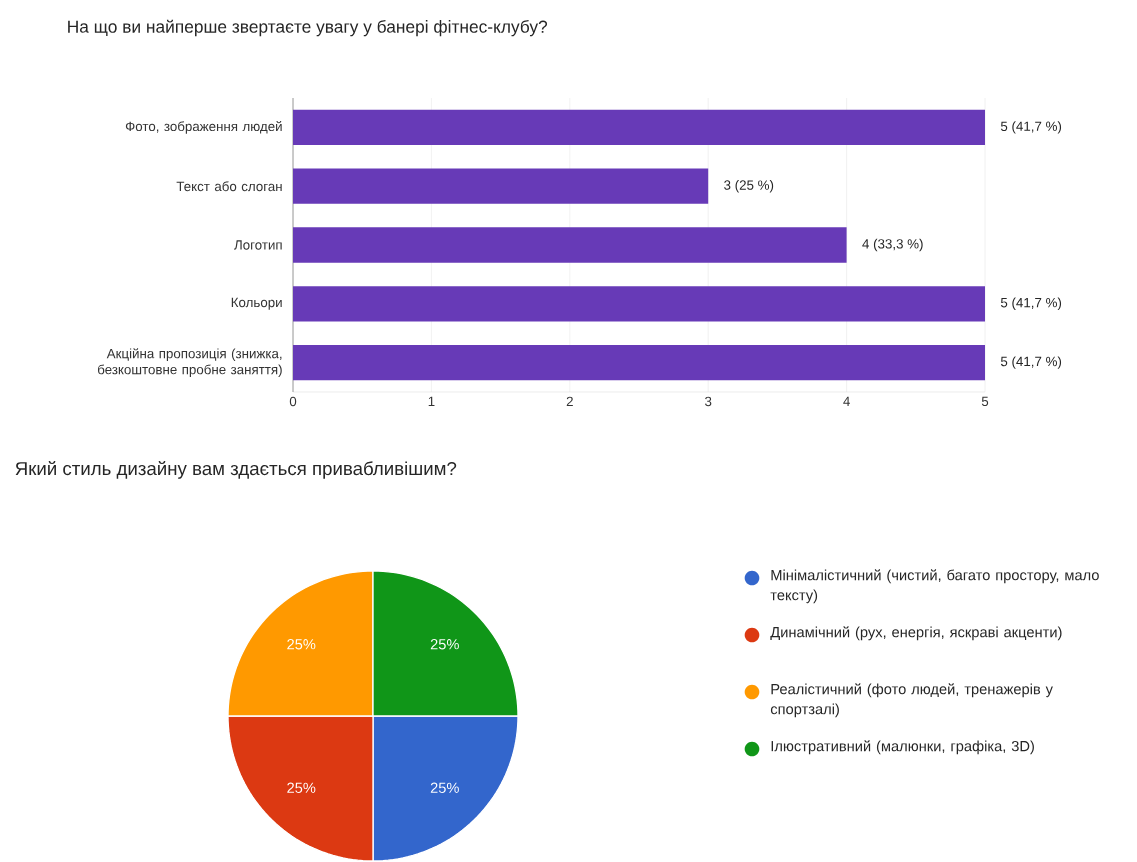 The height and width of the screenshot is (862, 1137). What do you see at coordinates (708, 401) in the screenshot?
I see `x-tick-label: 3` at bounding box center [708, 401].